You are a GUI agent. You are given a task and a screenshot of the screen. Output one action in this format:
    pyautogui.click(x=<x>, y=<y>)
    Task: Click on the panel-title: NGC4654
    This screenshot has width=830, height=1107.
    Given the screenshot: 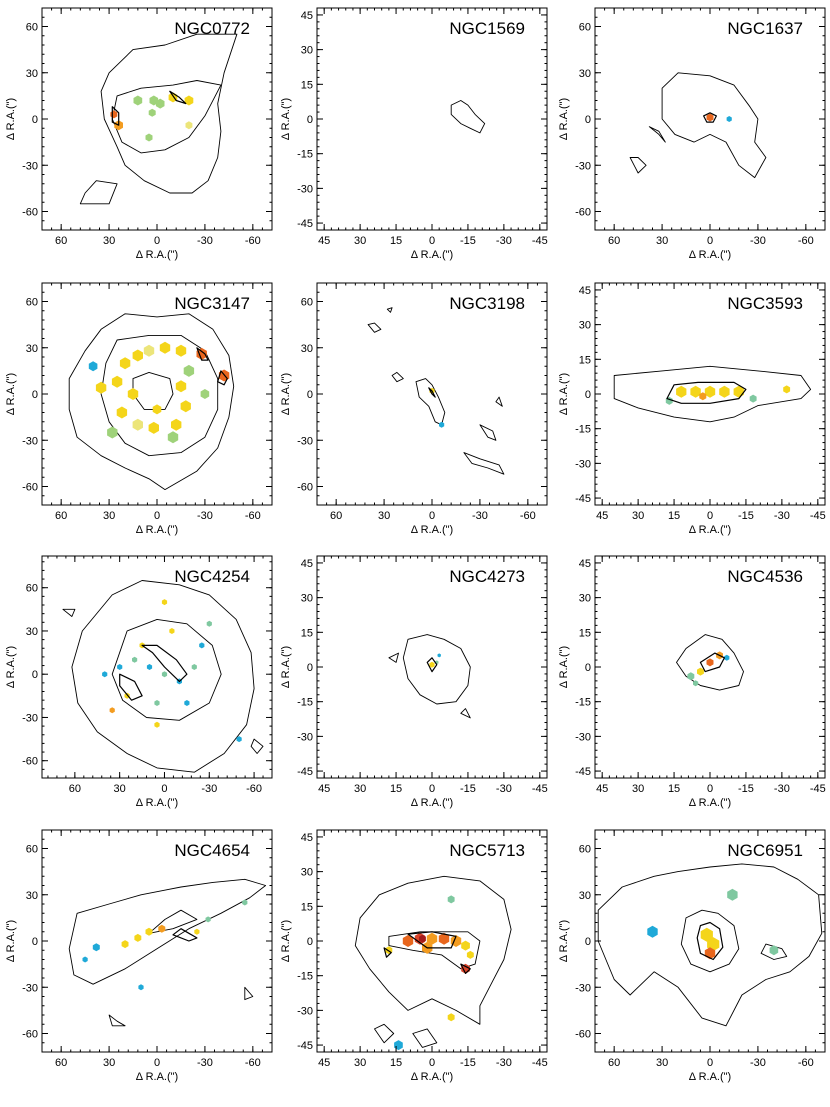 What is the action you would take?
    pyautogui.click(x=212, y=850)
    